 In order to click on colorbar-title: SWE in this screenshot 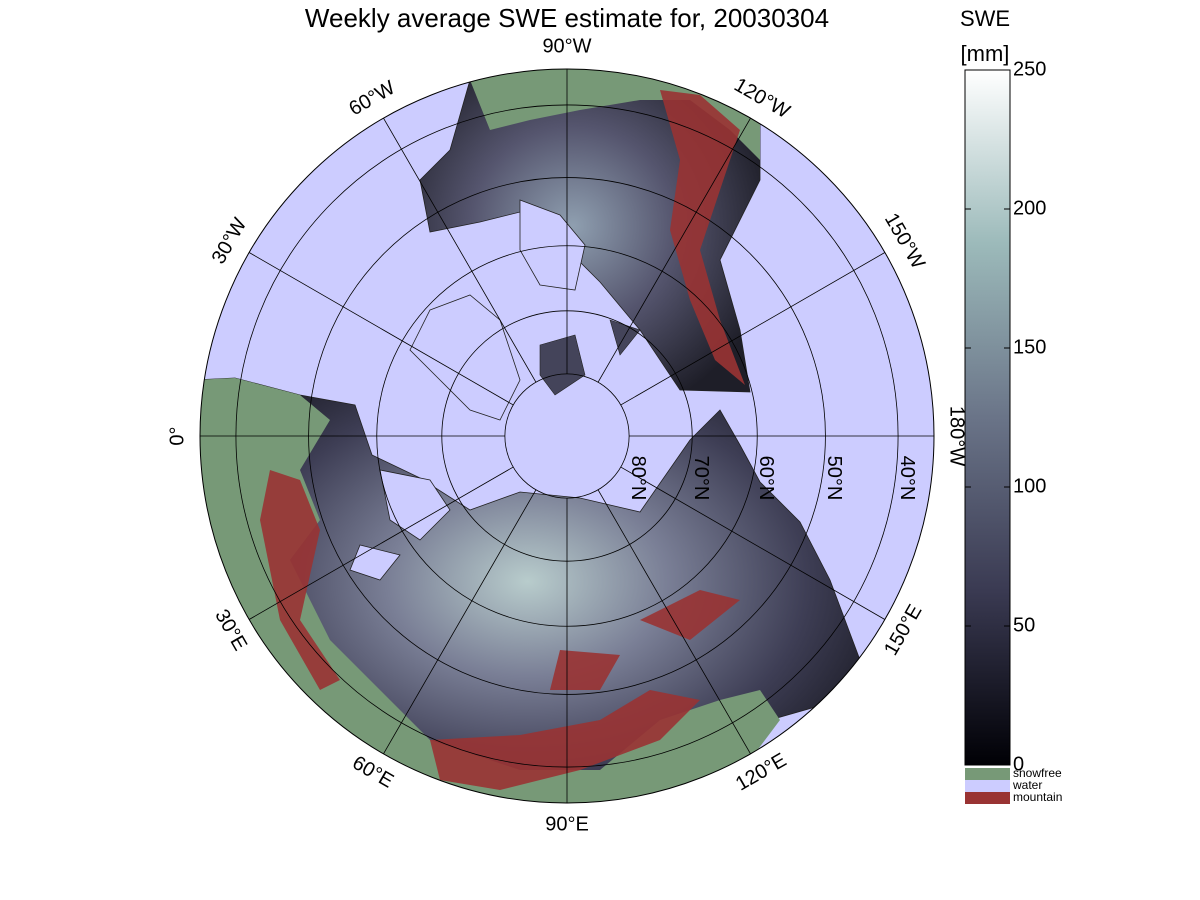, I will do `click(985, 18)`.